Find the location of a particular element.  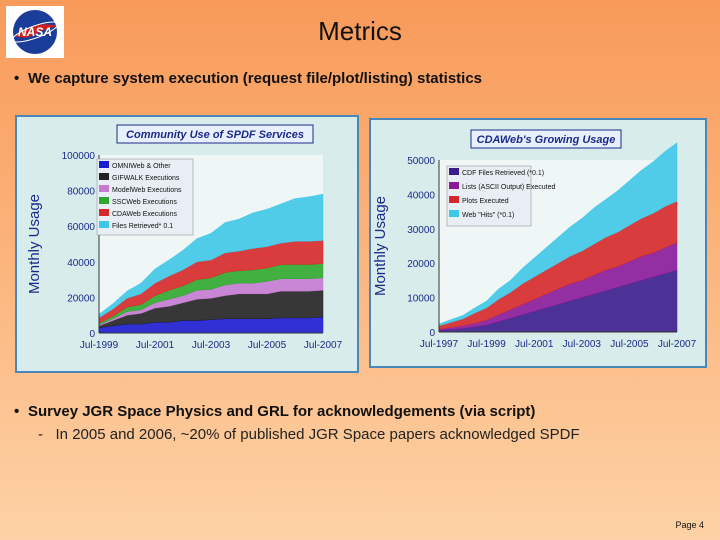

y-tick-label: 100000 is located at coordinates (79, 156).